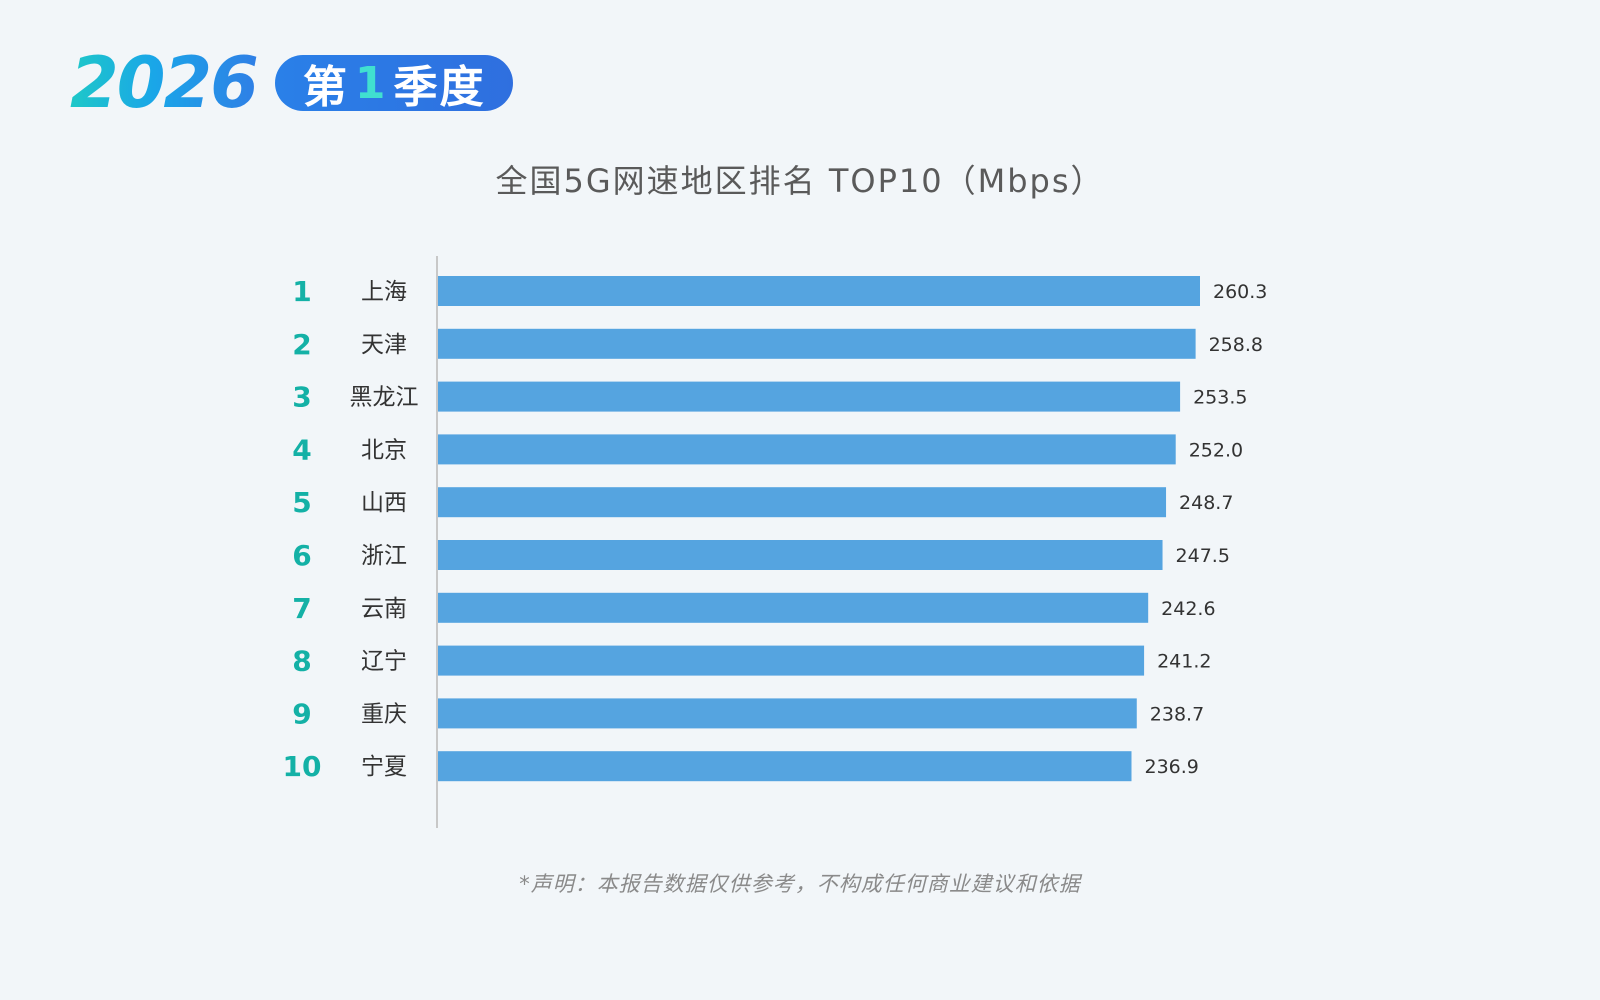 This screenshot has height=1000, width=1600. What do you see at coordinates (301, 555) in the screenshot?
I see `rank-label: 6` at bounding box center [301, 555].